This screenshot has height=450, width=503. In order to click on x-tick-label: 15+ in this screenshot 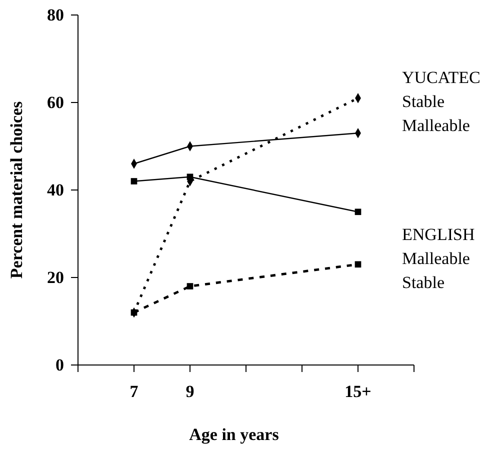, I will do `click(358, 391)`.